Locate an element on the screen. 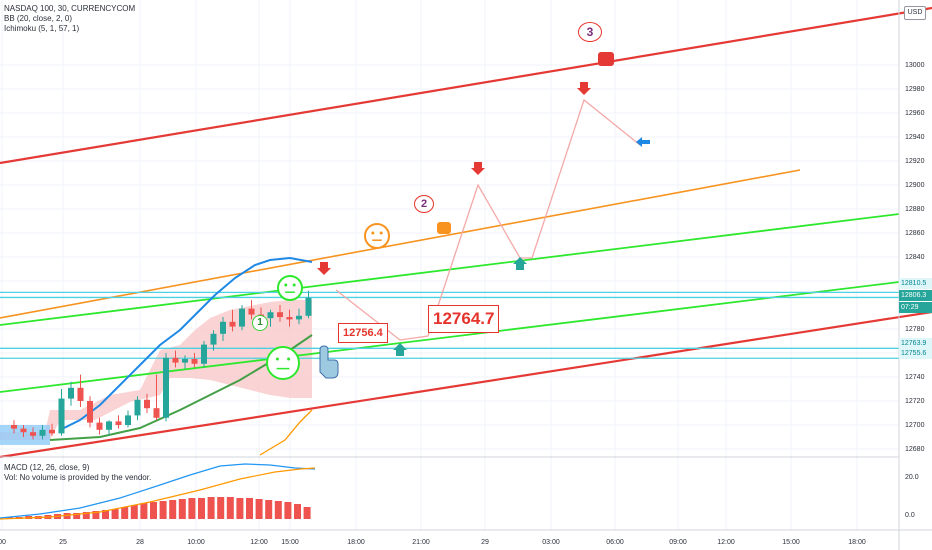 This screenshot has width=932, height=550. step-bubble-1: 1 is located at coordinates (260, 323).